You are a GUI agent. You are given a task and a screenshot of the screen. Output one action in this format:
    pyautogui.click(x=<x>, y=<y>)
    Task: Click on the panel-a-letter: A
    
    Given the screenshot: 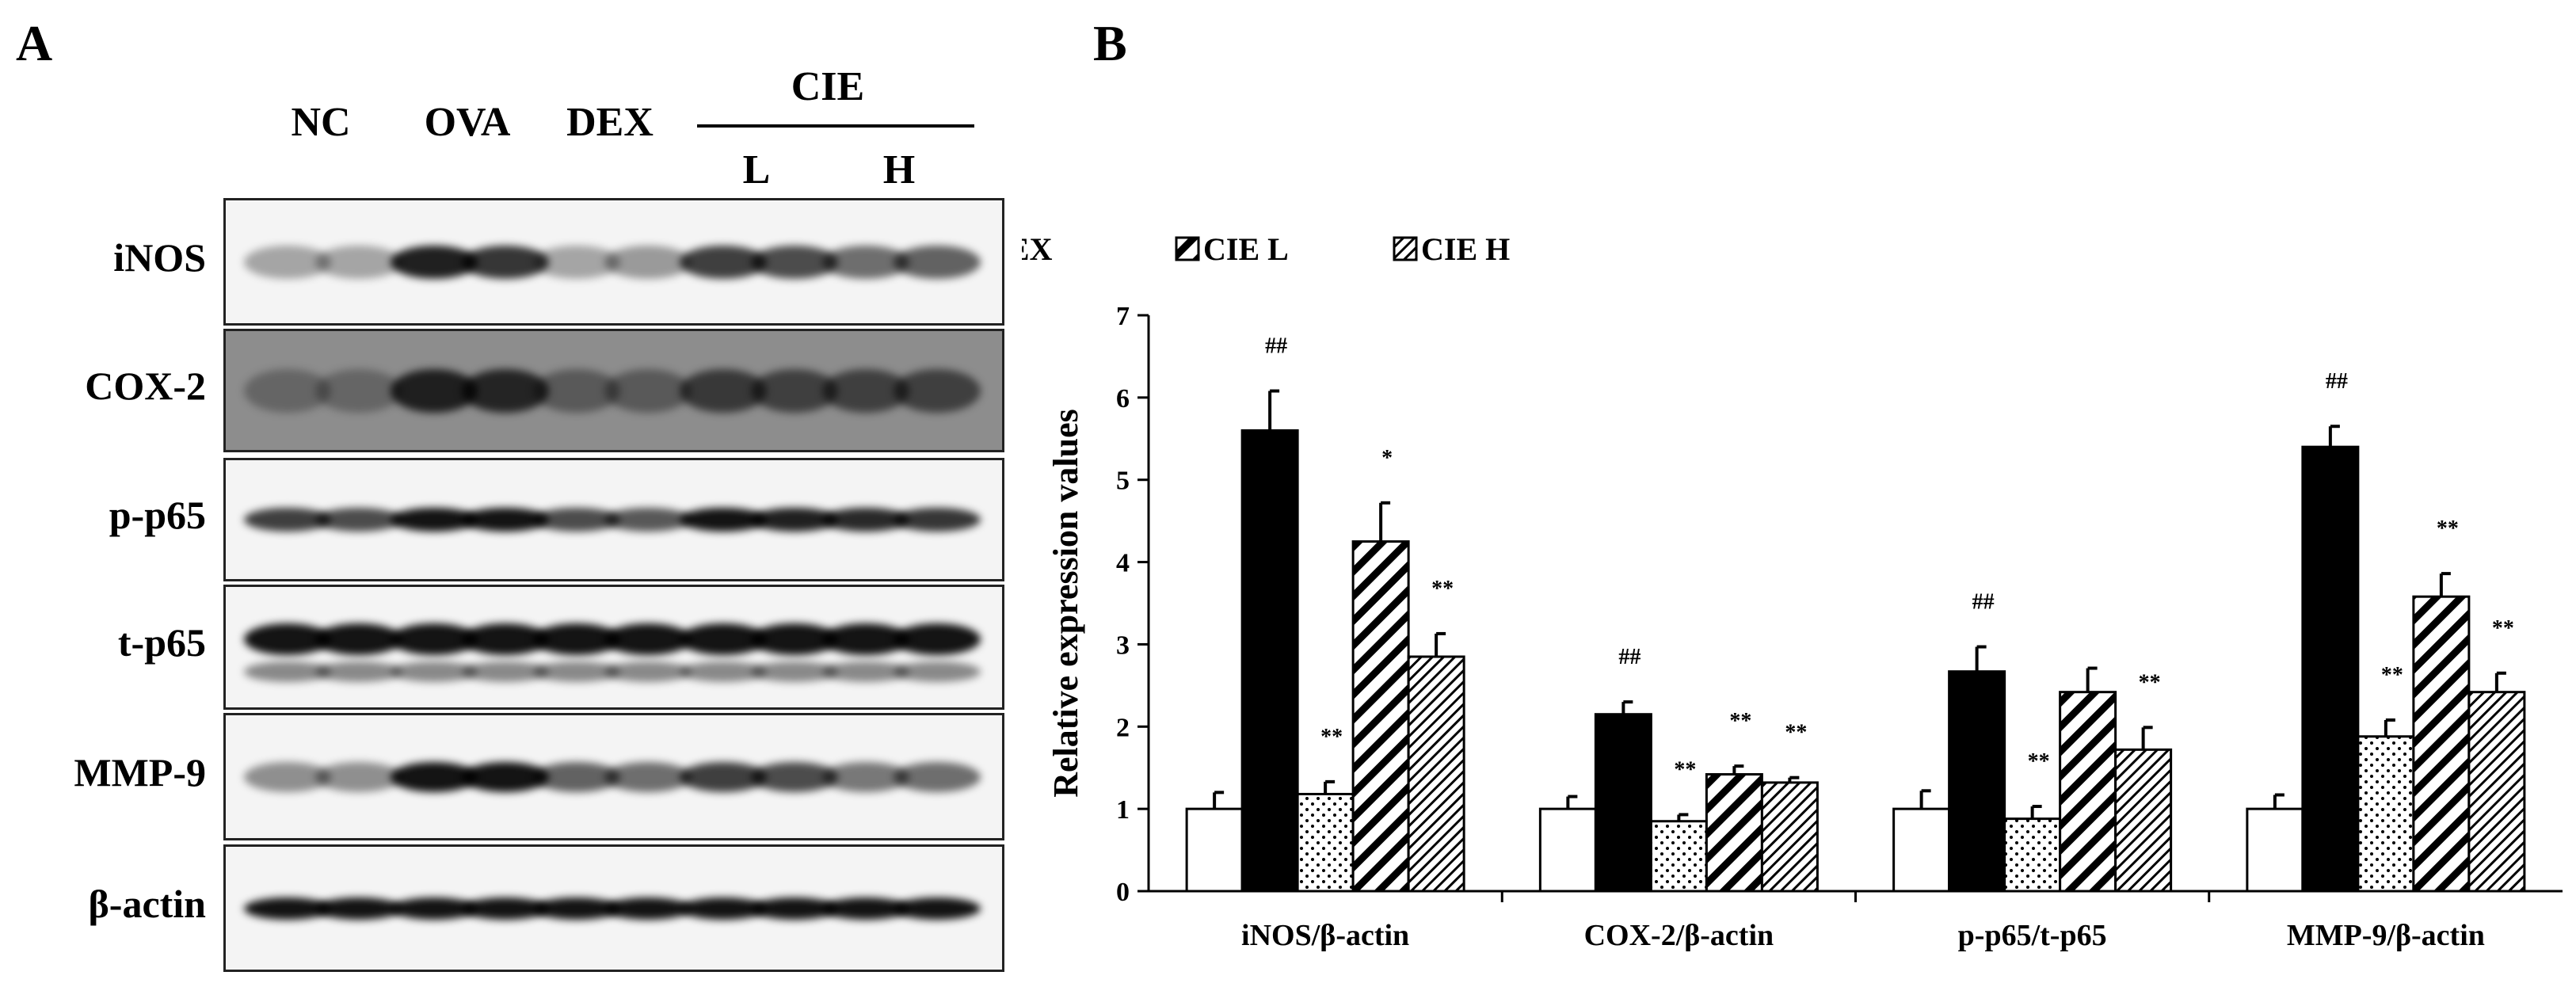 What is the action you would take?
    pyautogui.click(x=34, y=43)
    